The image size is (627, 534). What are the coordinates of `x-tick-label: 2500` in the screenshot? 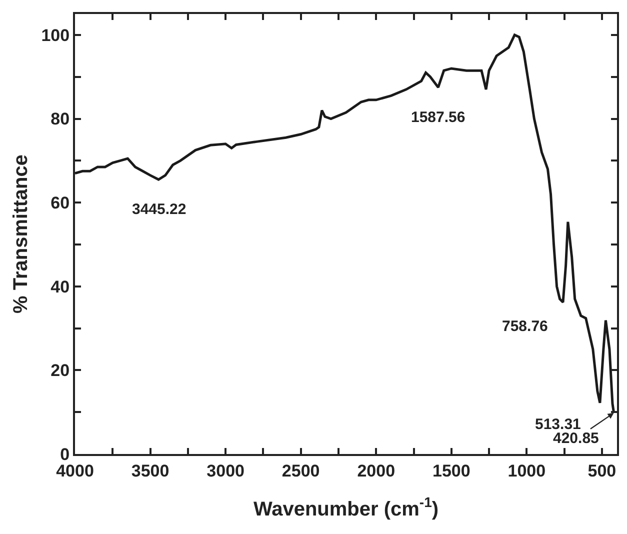 It's located at (301, 470).